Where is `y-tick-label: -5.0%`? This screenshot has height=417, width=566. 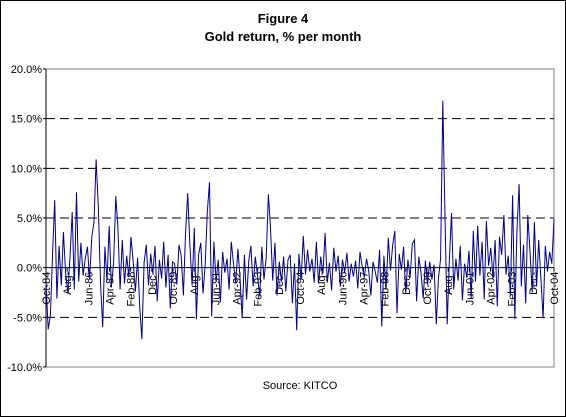 y-tick-label: -5.0% is located at coordinates (27, 318).